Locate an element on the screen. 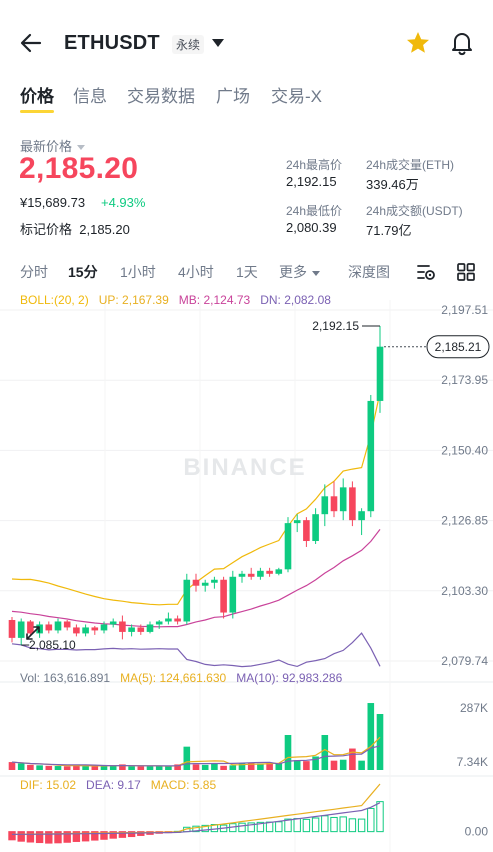 Image resolution: width=493 pixels, height=852 pixels. interval-4h: 4小时 is located at coordinates (196, 272).